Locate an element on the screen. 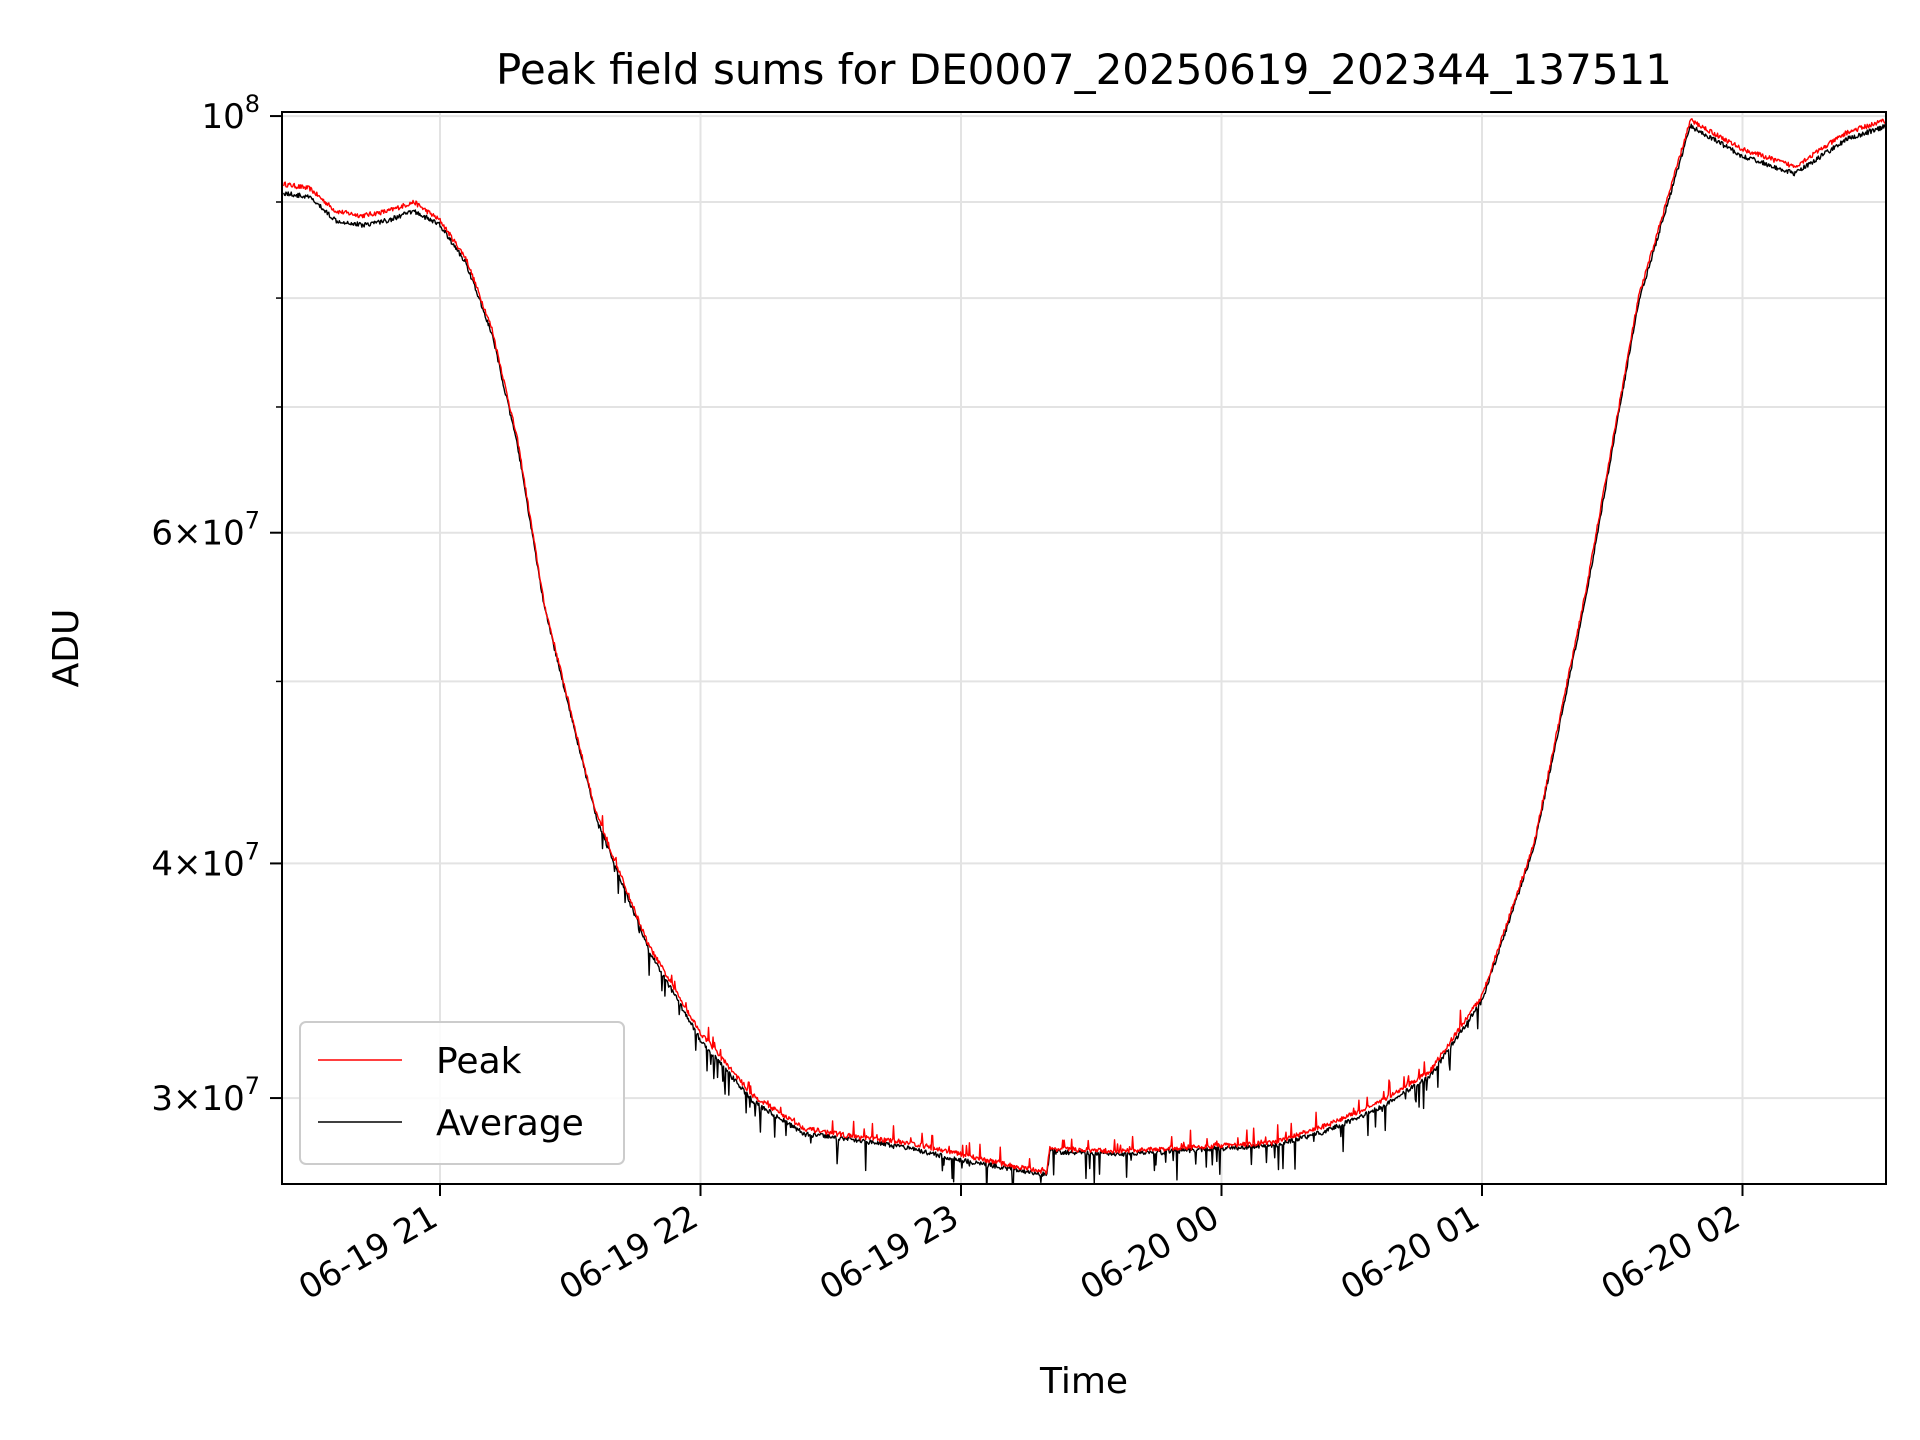 Image resolution: width=1920 pixels, height=1440 pixels. legend-average-label: Average is located at coordinates (510, 1123).